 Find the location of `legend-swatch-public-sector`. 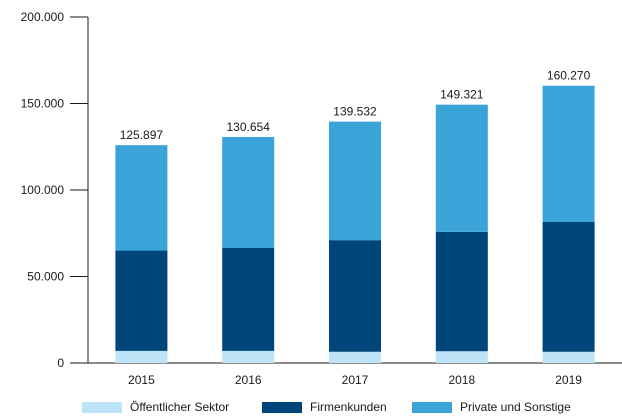

legend-swatch-public-sector is located at coordinates (102, 407).